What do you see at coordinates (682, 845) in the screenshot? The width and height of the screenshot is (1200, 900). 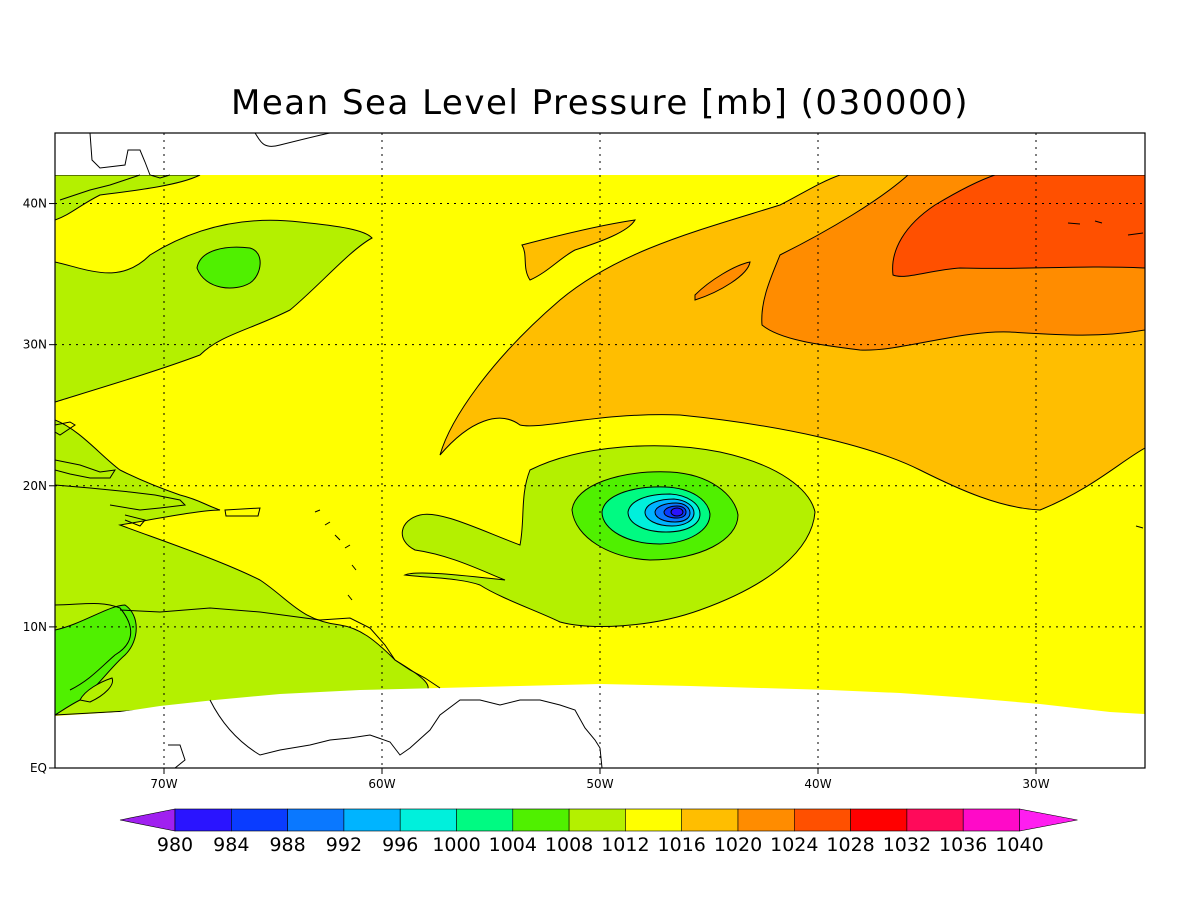 I see `colorbar-label: 1016` at bounding box center [682, 845].